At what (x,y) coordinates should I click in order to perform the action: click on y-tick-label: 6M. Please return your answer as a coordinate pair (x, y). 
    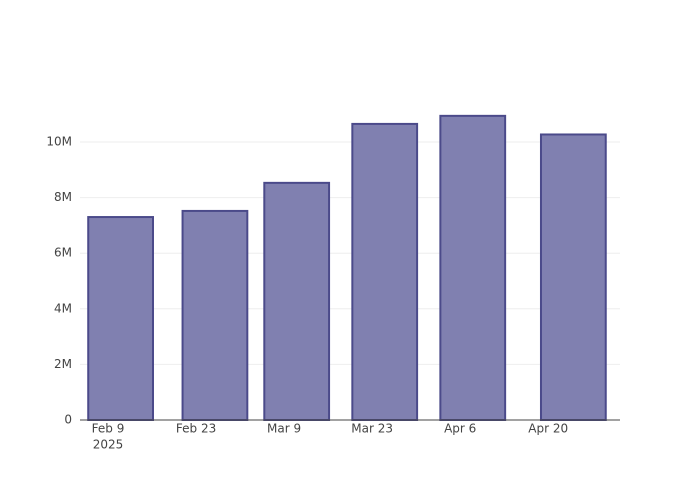
    Looking at the image, I should click on (63, 253).